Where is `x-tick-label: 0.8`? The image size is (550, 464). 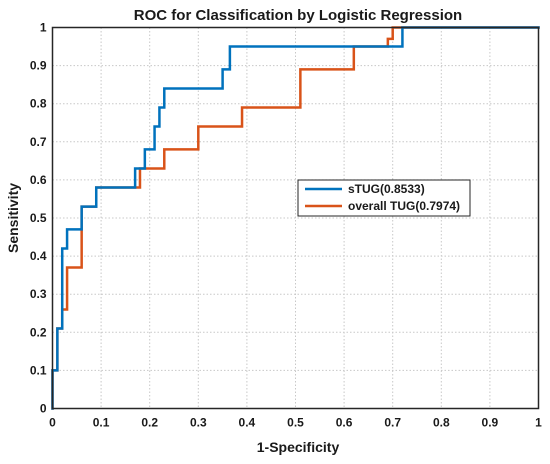 x-tick-label: 0.8 is located at coordinates (441, 423).